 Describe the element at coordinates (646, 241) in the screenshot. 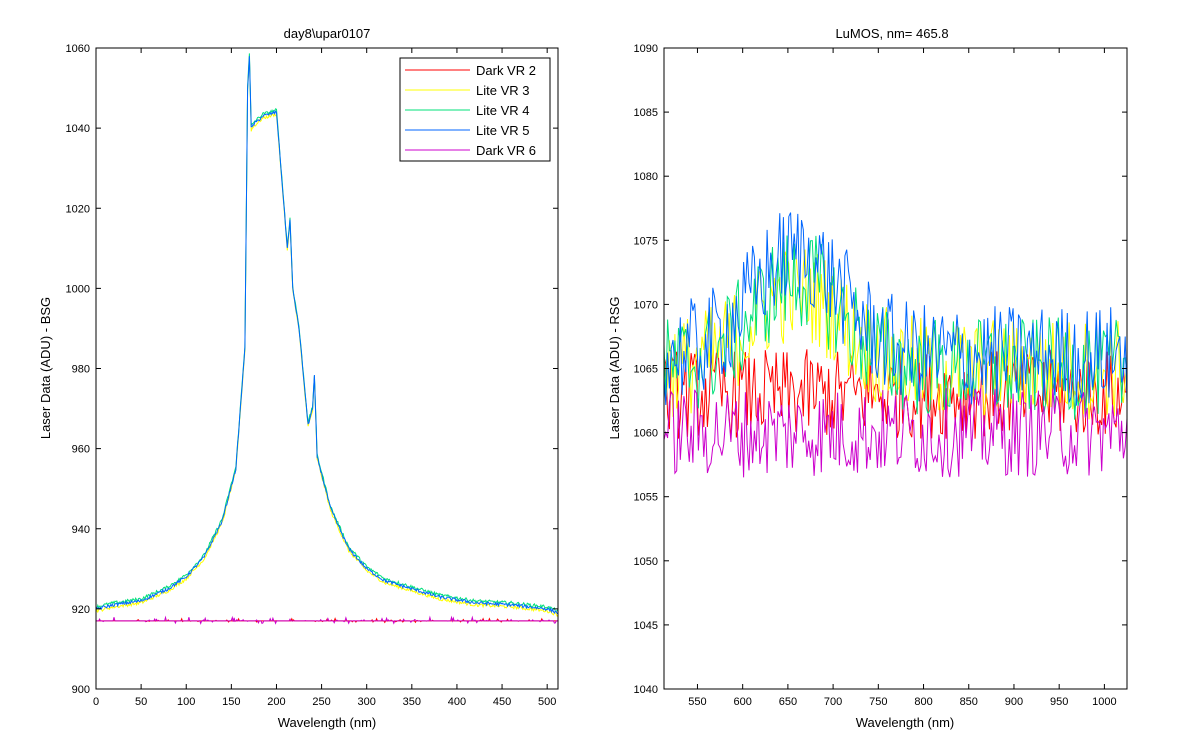

I see `y-tick-label: 1075` at that location.